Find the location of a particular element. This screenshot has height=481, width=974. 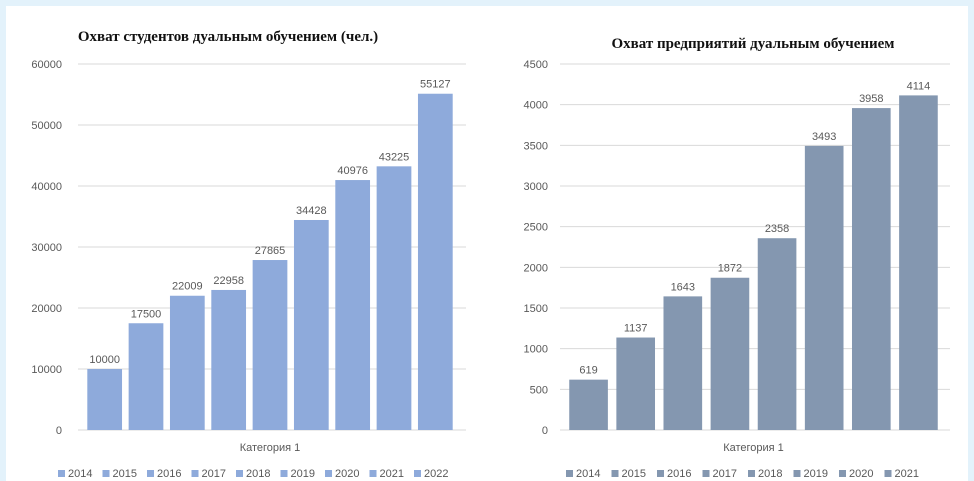

data-label-2021: 4114 is located at coordinates (919, 86).